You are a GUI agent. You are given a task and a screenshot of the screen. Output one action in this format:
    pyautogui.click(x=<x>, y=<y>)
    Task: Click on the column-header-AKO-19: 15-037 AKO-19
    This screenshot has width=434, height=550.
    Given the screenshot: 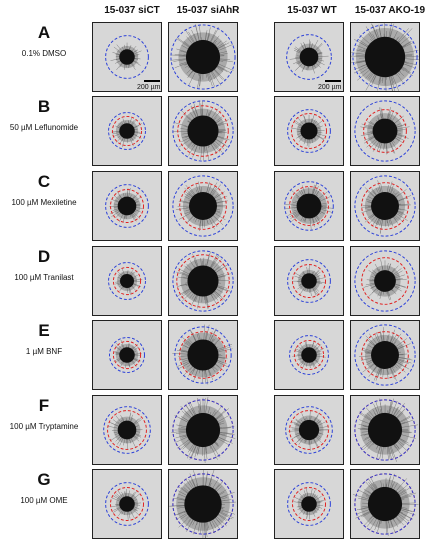 What is the action you would take?
    pyautogui.click(x=390, y=10)
    